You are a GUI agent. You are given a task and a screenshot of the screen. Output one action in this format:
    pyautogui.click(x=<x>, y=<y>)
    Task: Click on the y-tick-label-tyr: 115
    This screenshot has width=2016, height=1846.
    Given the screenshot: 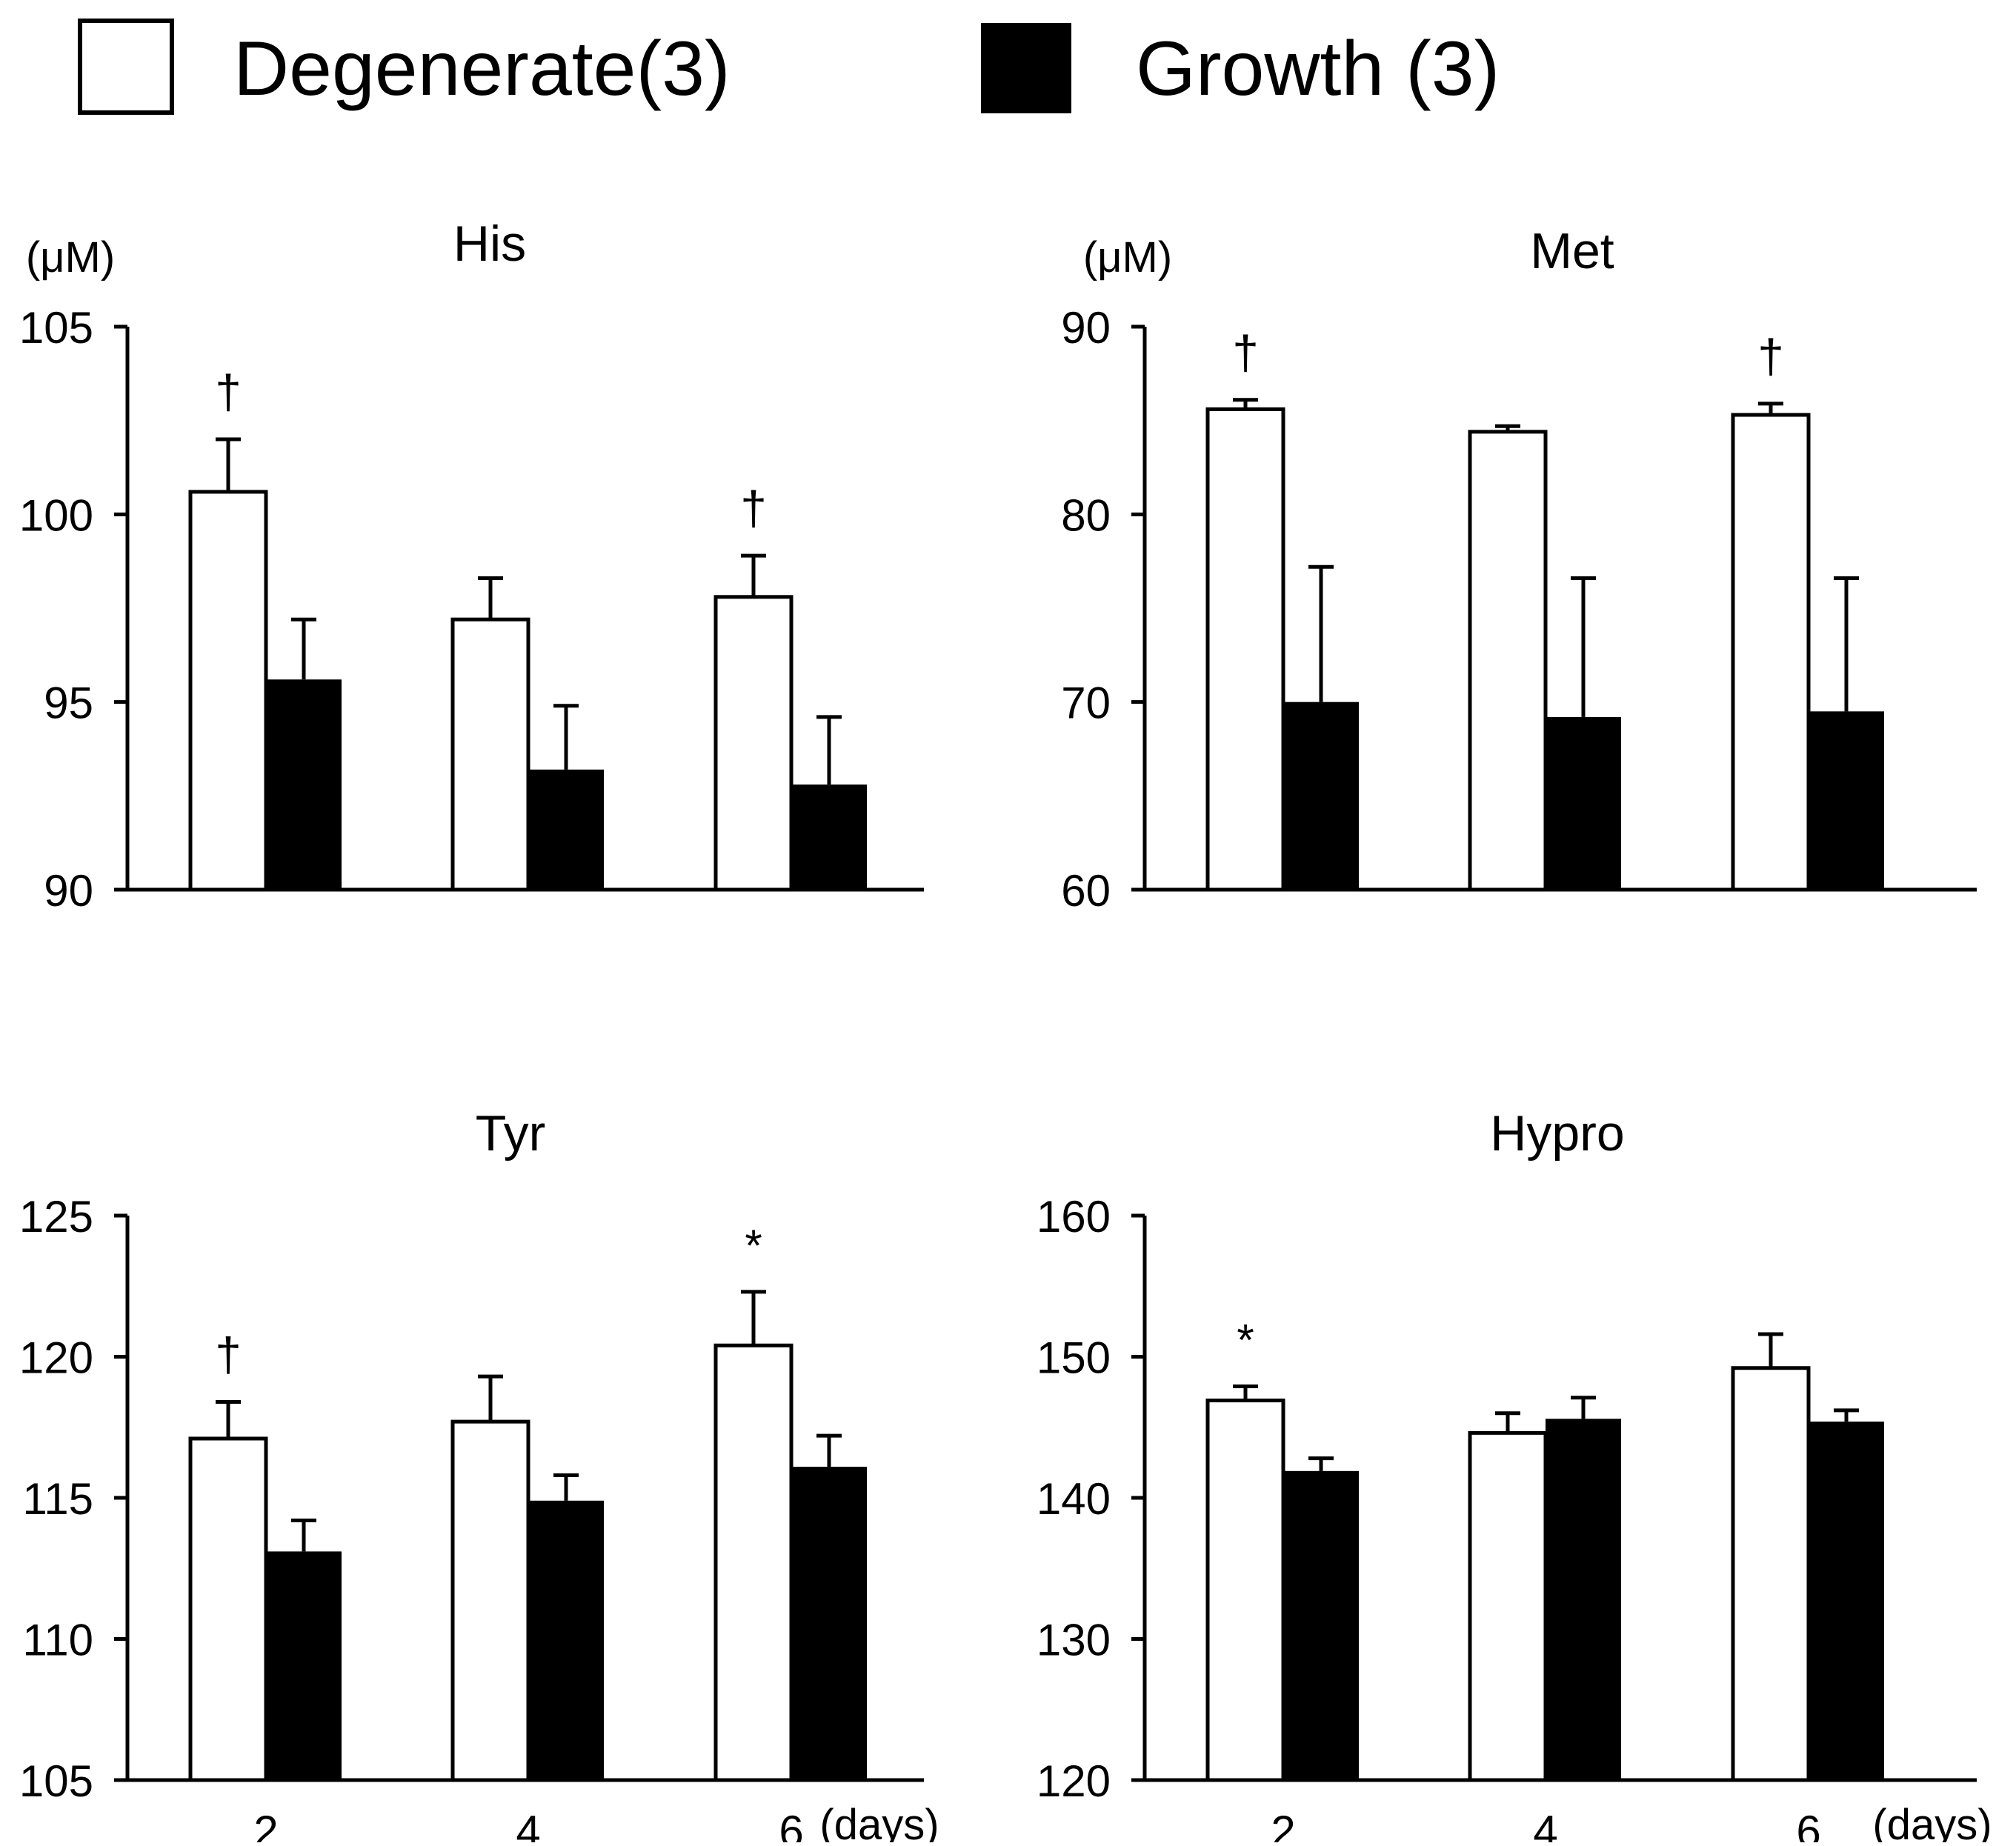 What is the action you would take?
    pyautogui.click(x=57, y=1499)
    